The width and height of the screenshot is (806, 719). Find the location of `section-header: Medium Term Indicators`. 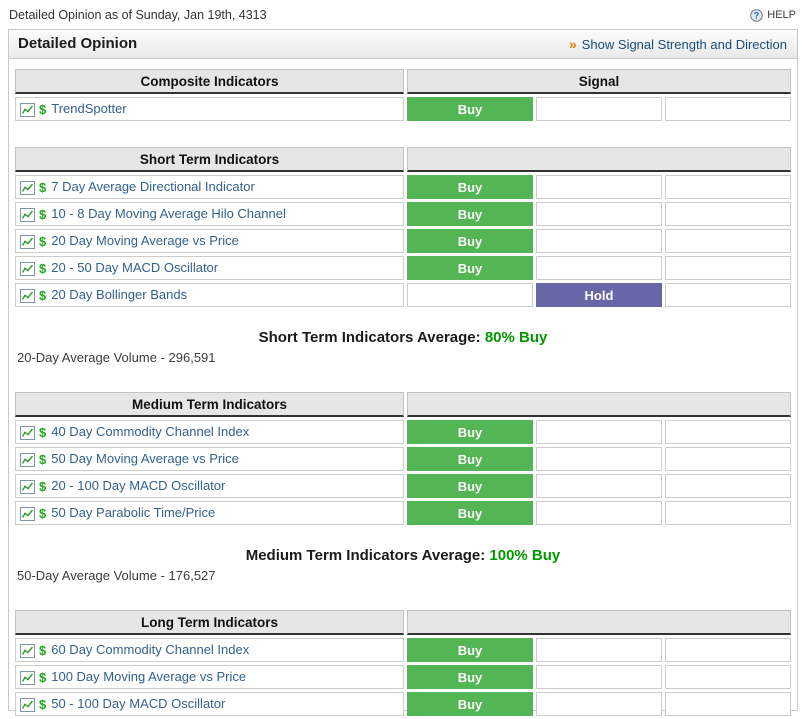

section-header: Medium Term Indicators is located at coordinates (209, 404).